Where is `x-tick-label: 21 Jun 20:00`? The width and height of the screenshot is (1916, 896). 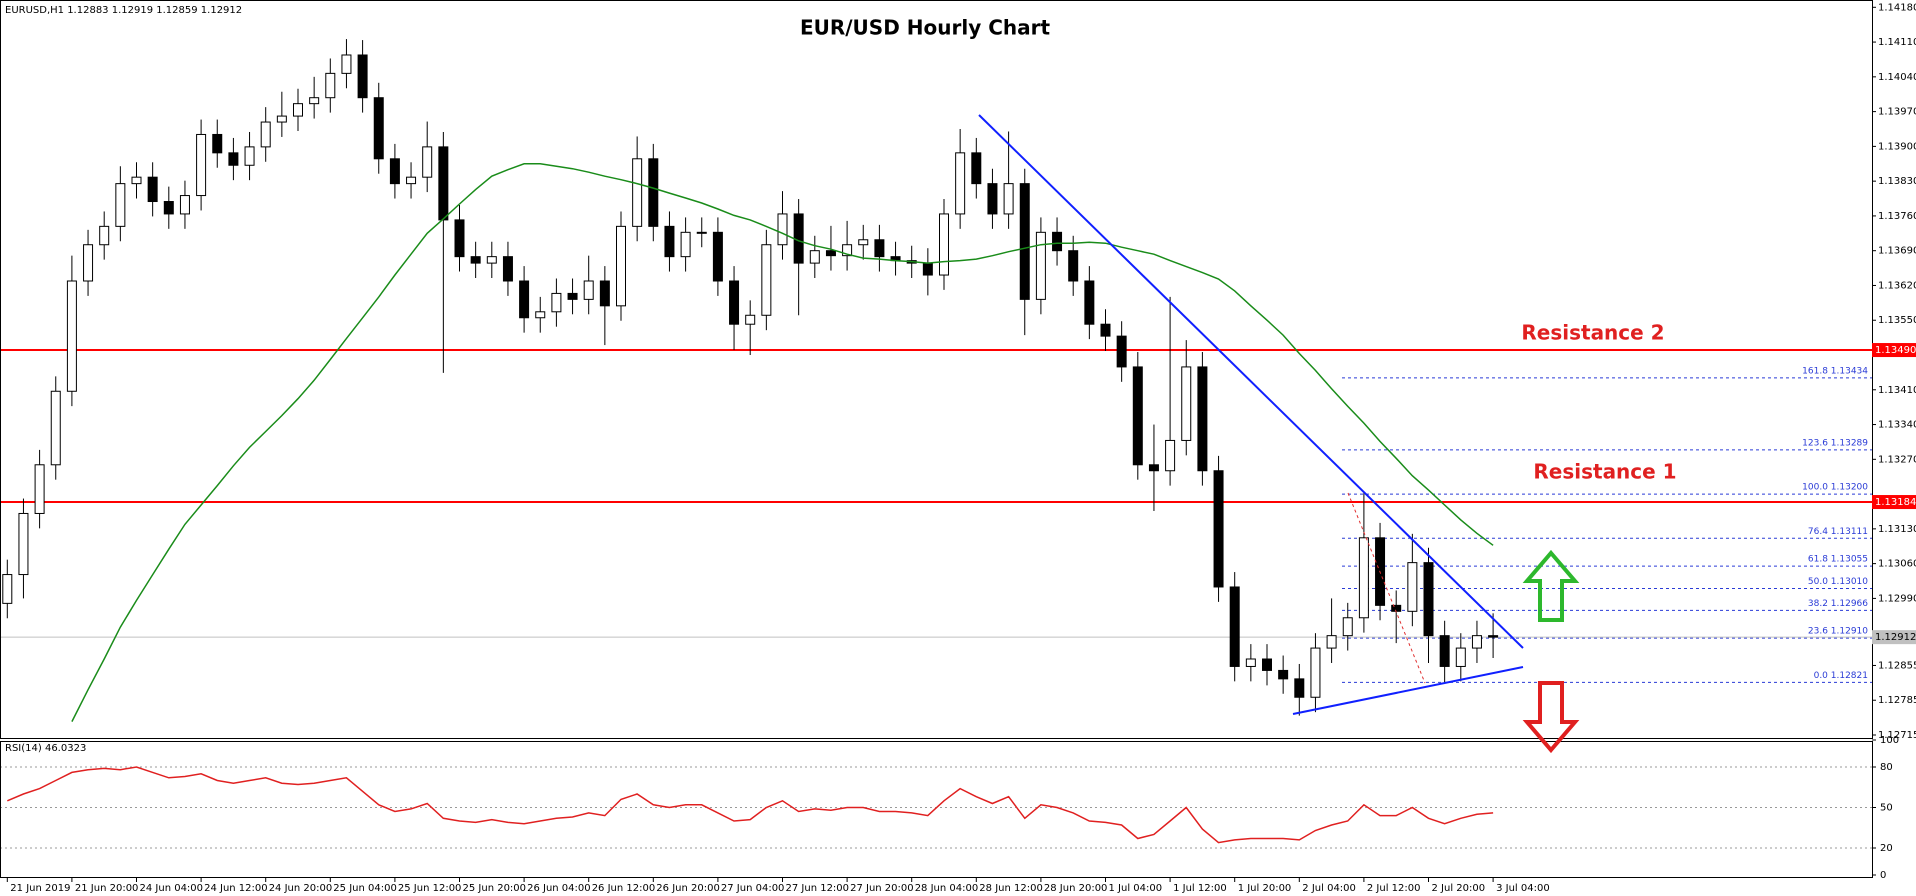 x-tick-label: 21 Jun 20:00 is located at coordinates (107, 888).